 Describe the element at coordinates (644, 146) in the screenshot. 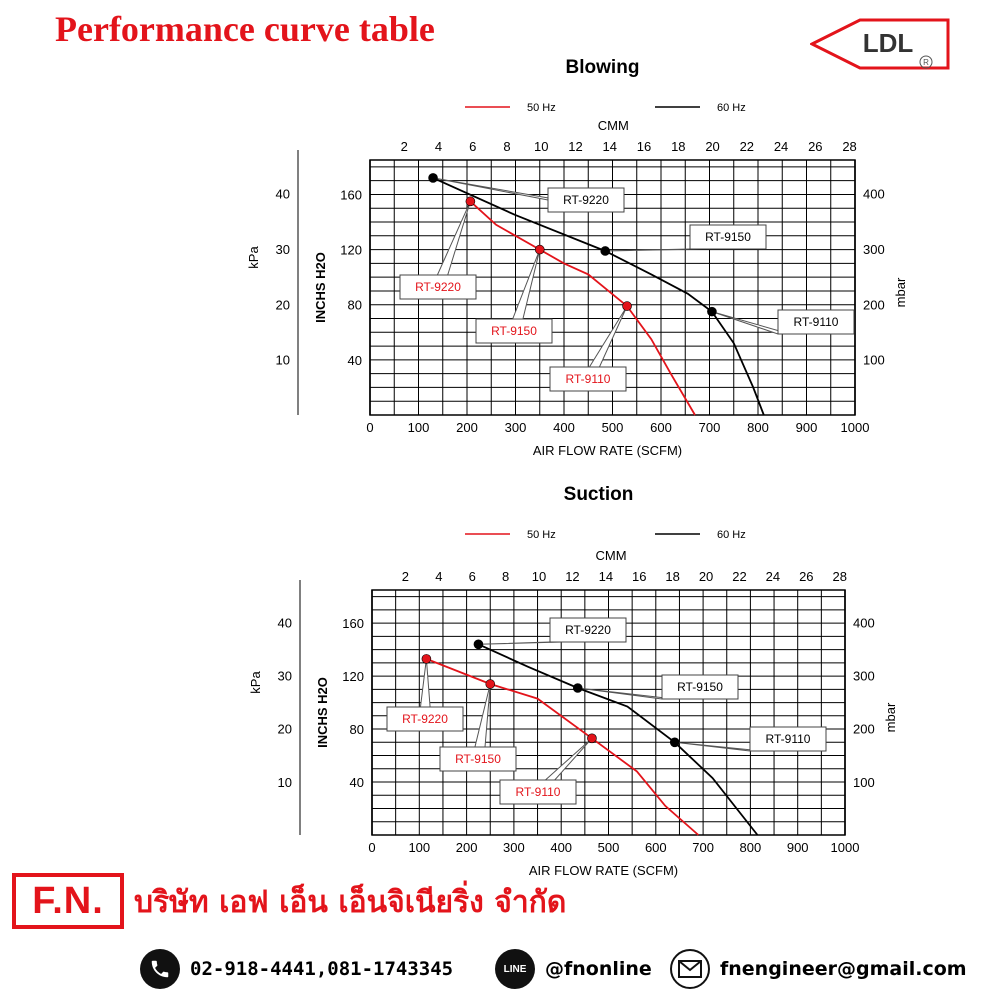

I see `x2-tick-label: 16` at that location.